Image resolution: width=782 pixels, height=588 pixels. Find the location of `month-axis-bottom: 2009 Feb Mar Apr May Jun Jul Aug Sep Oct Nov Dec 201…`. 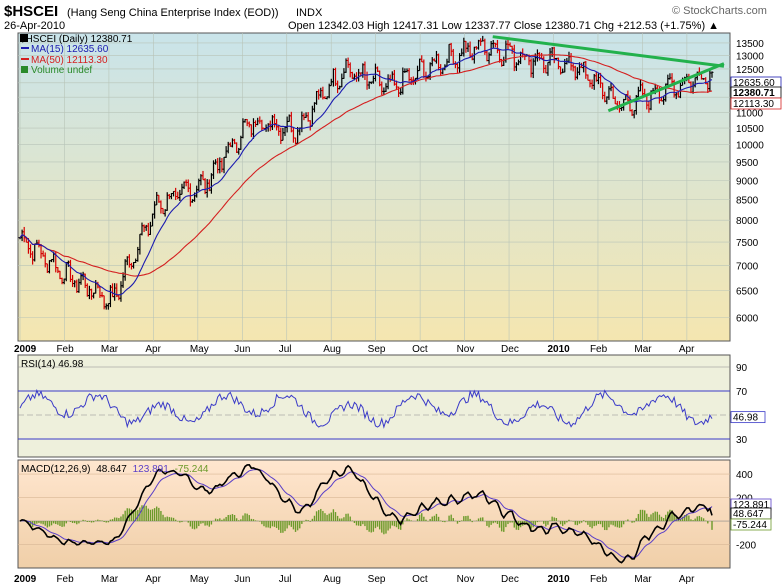

month-axis-bottom: 2009 Feb Mar Apr May Jun Jul Aug Sep Oct Nov Dec 201… is located at coordinates (354, 579).